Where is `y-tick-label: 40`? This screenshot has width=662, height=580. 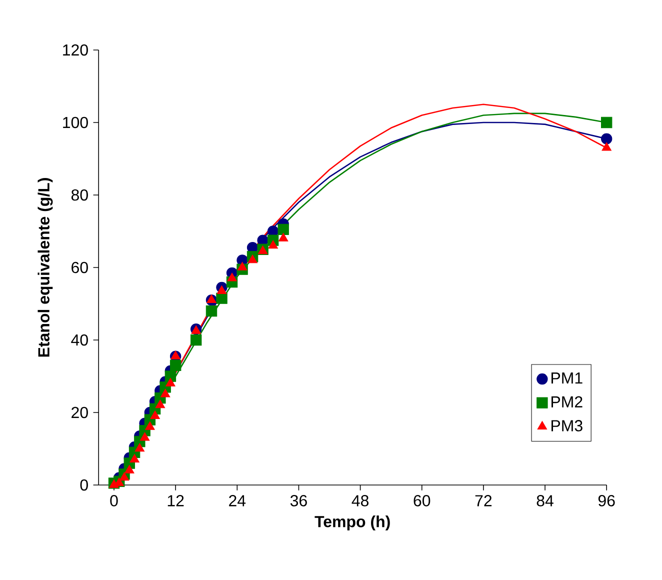
y-tick-label: 40 is located at coordinates (79, 340).